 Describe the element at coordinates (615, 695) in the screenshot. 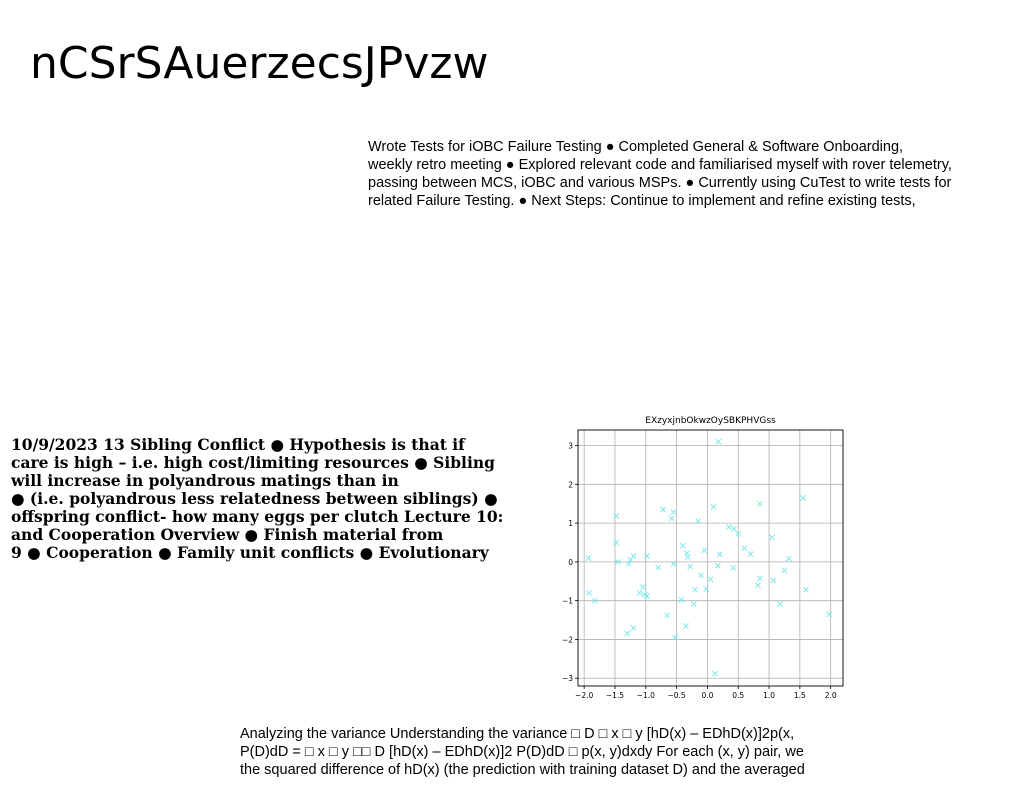

I see `x-tick-label: −1.5` at that location.